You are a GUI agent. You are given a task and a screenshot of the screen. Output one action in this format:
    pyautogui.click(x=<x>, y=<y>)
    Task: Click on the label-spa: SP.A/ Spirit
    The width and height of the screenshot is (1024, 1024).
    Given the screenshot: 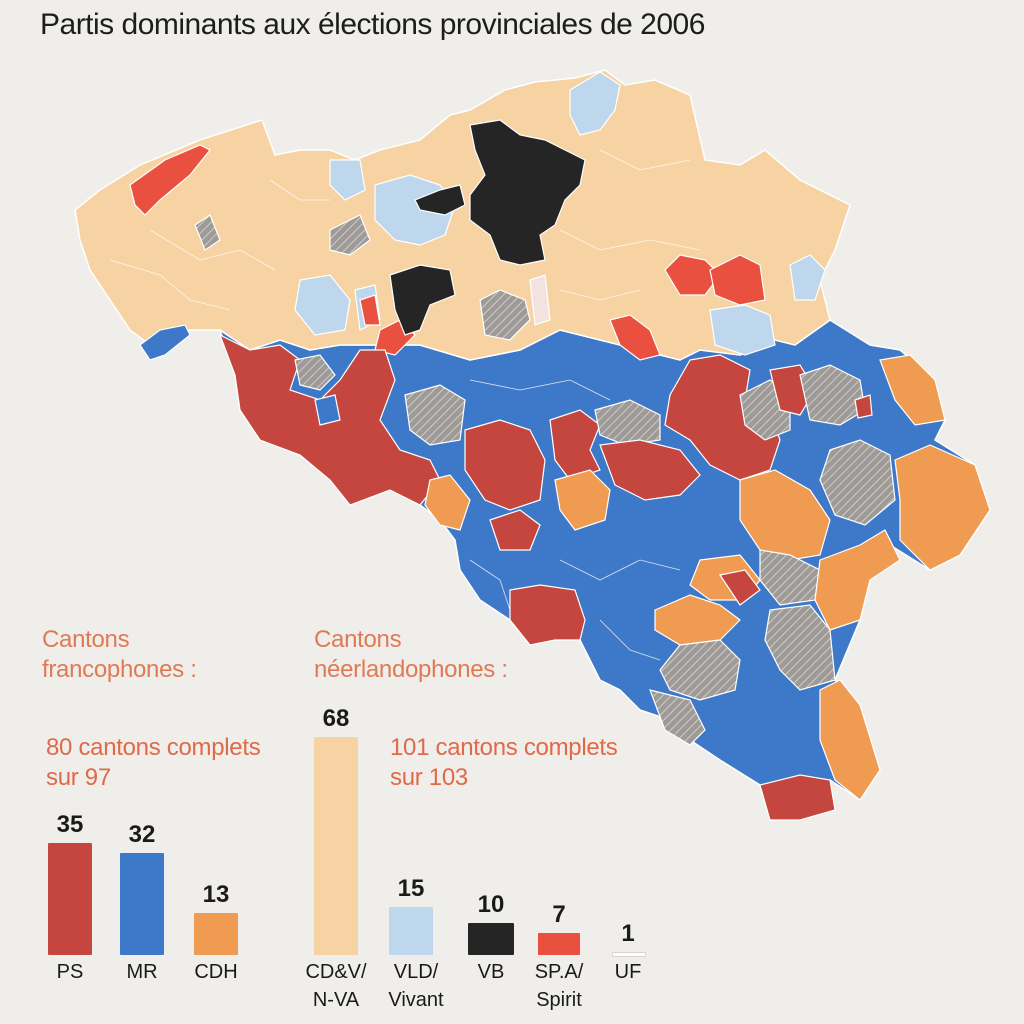 What is the action you would take?
    pyautogui.click(x=559, y=986)
    